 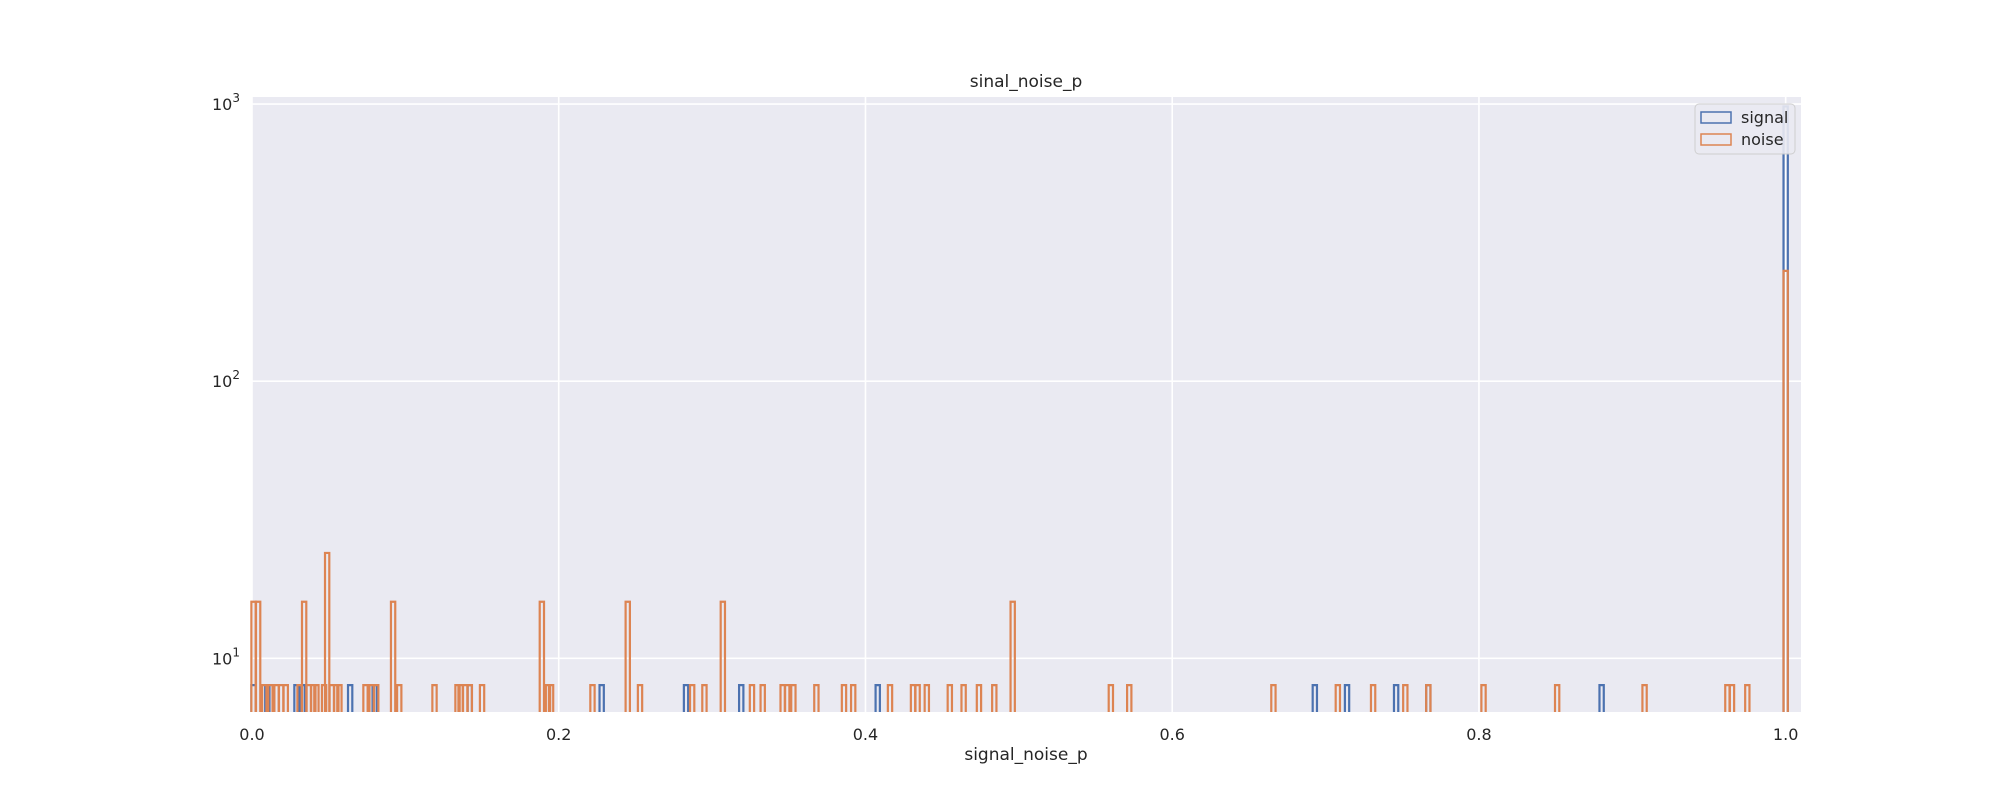 I want to click on y-tick-label: 10², so click(x=226, y=379).